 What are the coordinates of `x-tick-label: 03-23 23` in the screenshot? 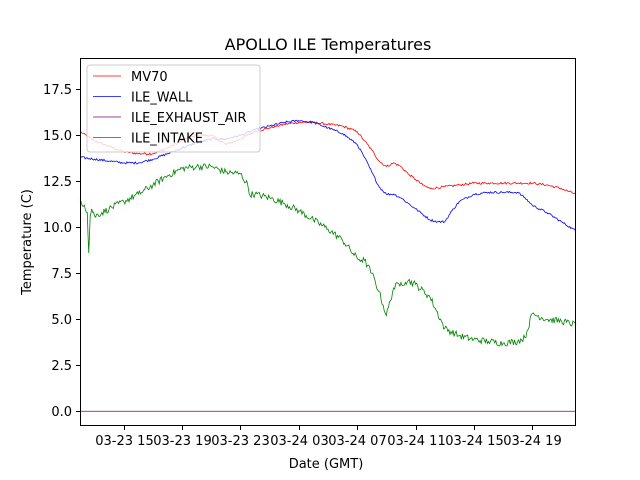 It's located at (240, 441).